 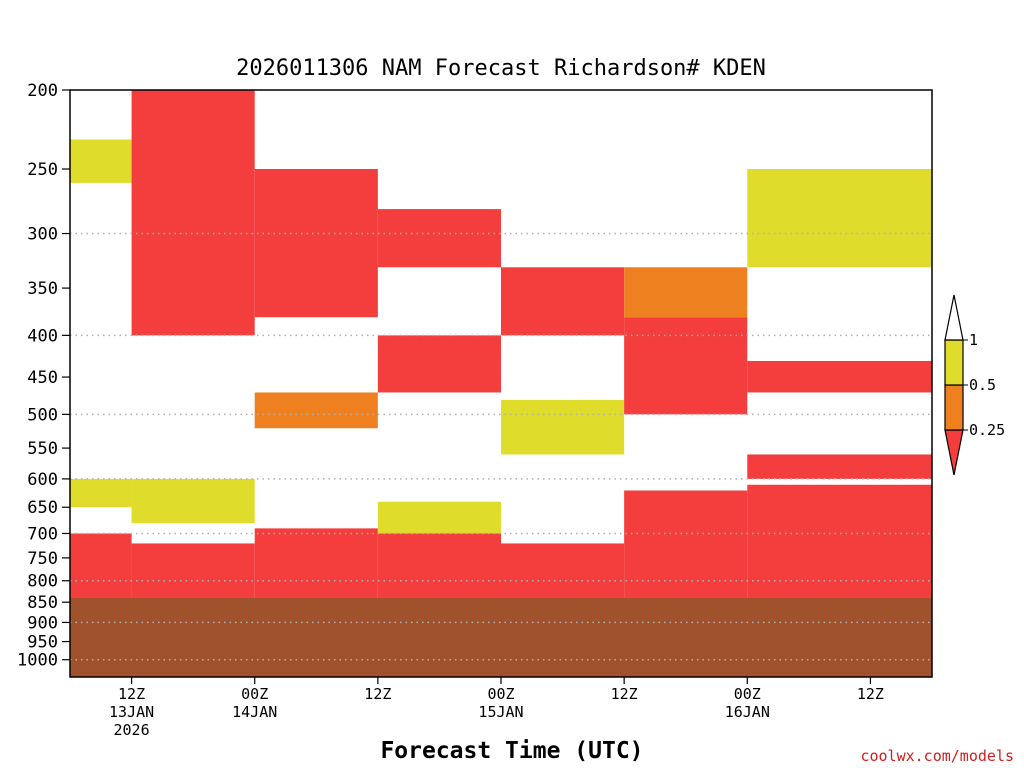 What do you see at coordinates (42, 415) in the screenshot?
I see `y-tick-label: 500` at bounding box center [42, 415].